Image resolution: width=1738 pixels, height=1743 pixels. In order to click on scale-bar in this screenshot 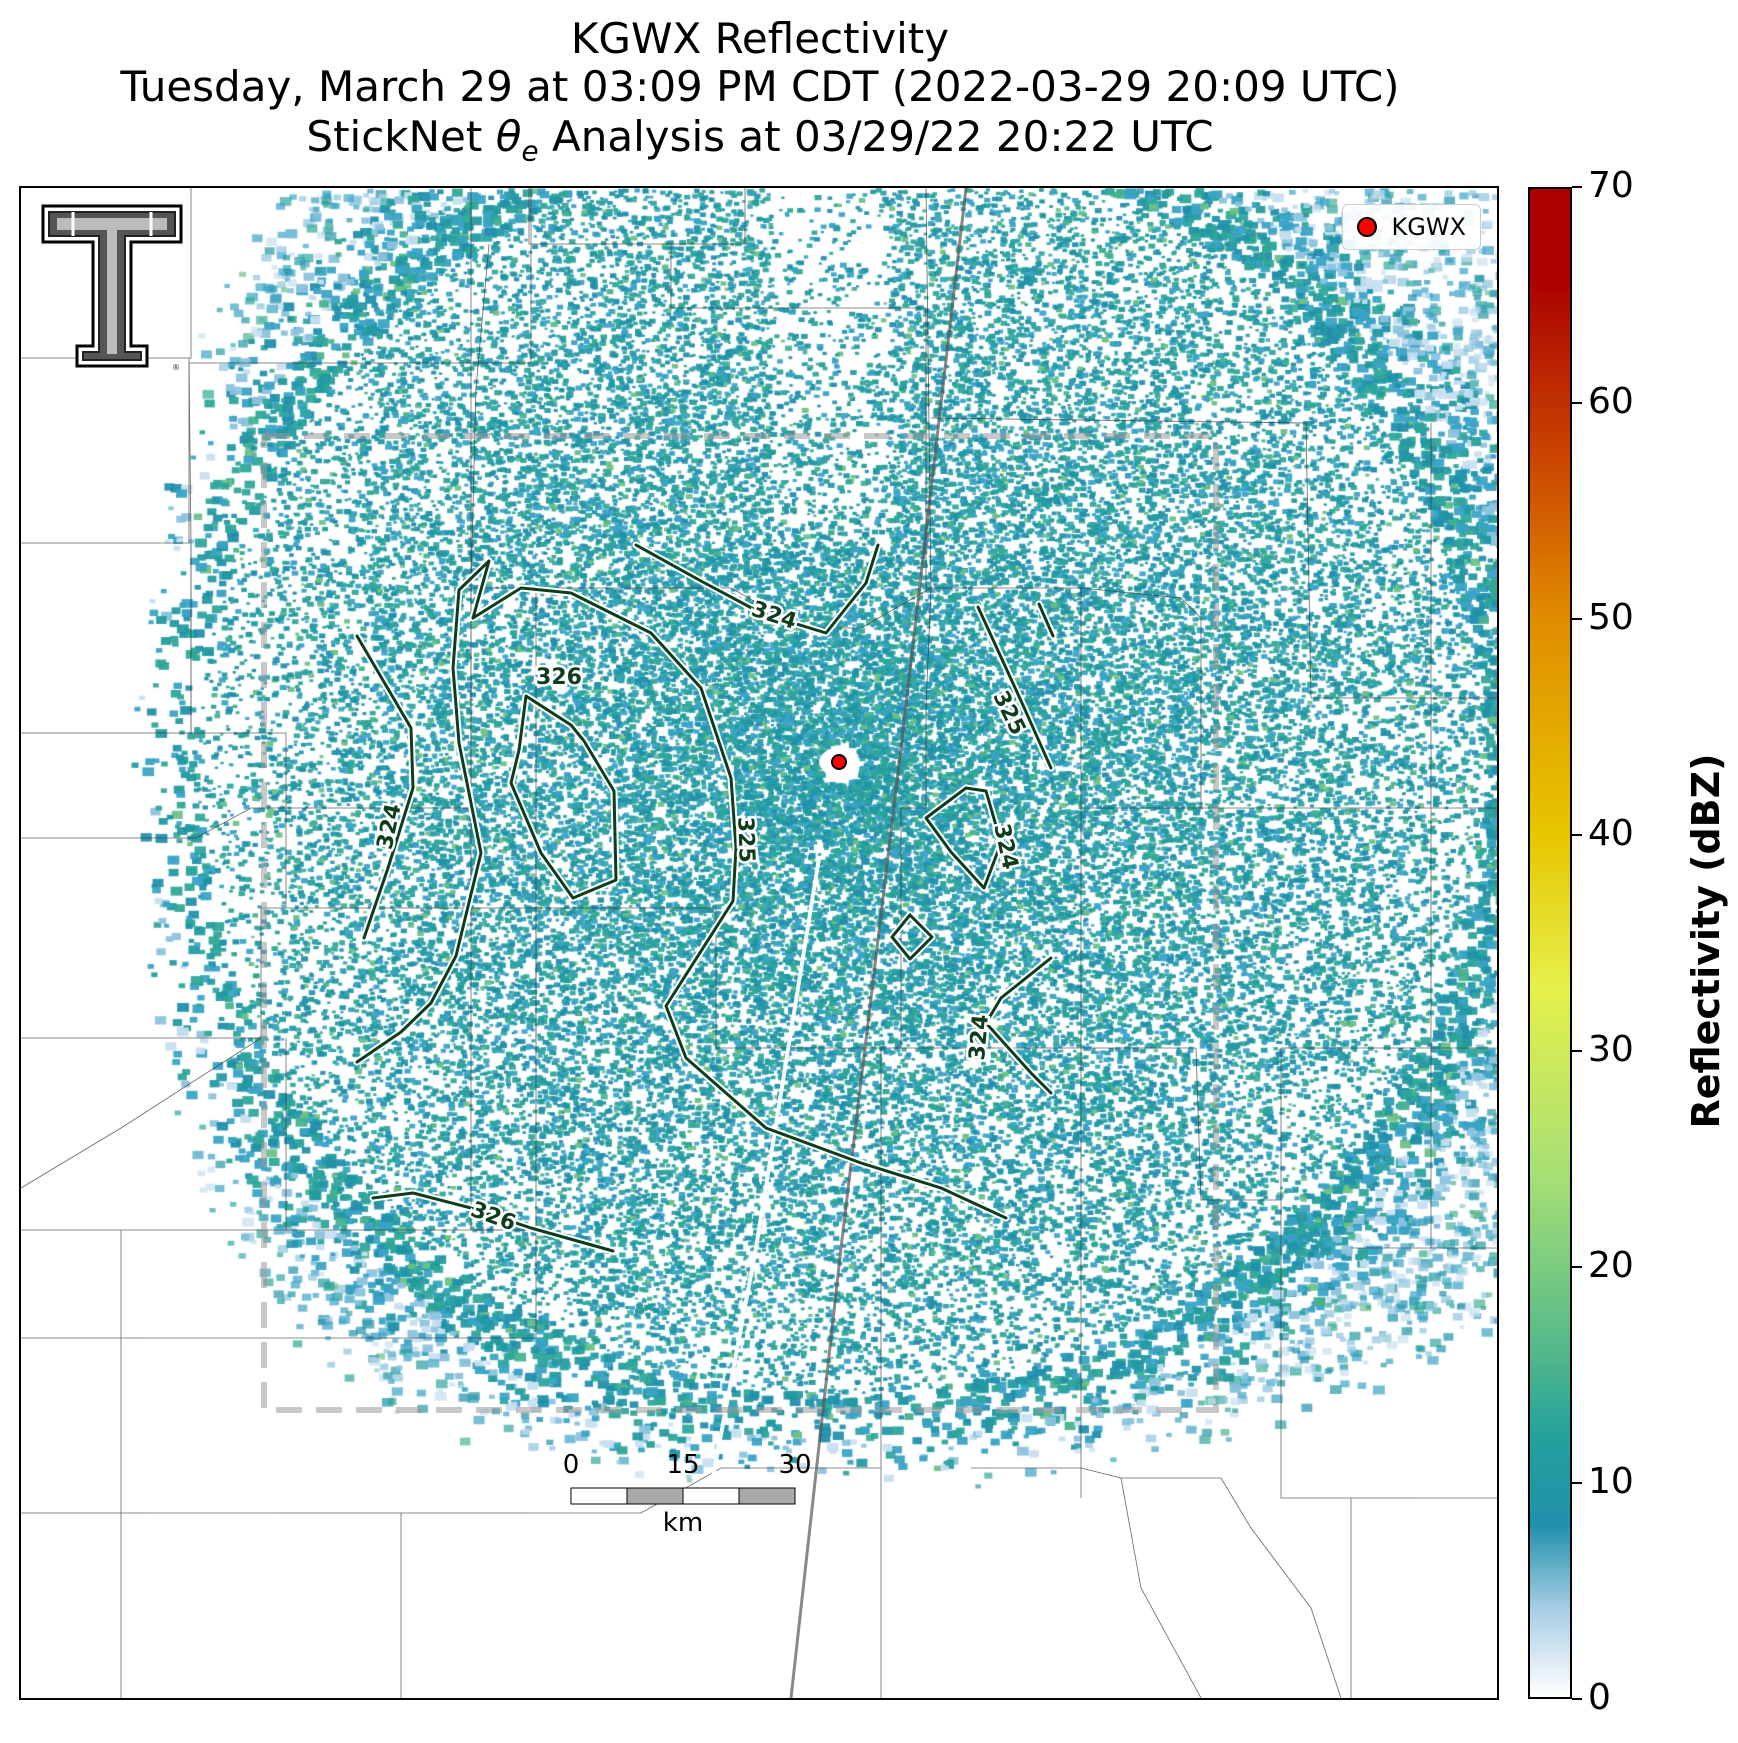, I will do `click(683, 1496)`.